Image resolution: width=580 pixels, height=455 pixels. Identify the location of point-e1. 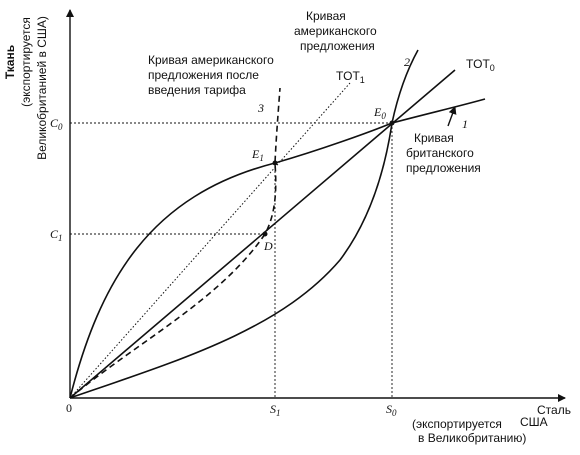
(275, 163).